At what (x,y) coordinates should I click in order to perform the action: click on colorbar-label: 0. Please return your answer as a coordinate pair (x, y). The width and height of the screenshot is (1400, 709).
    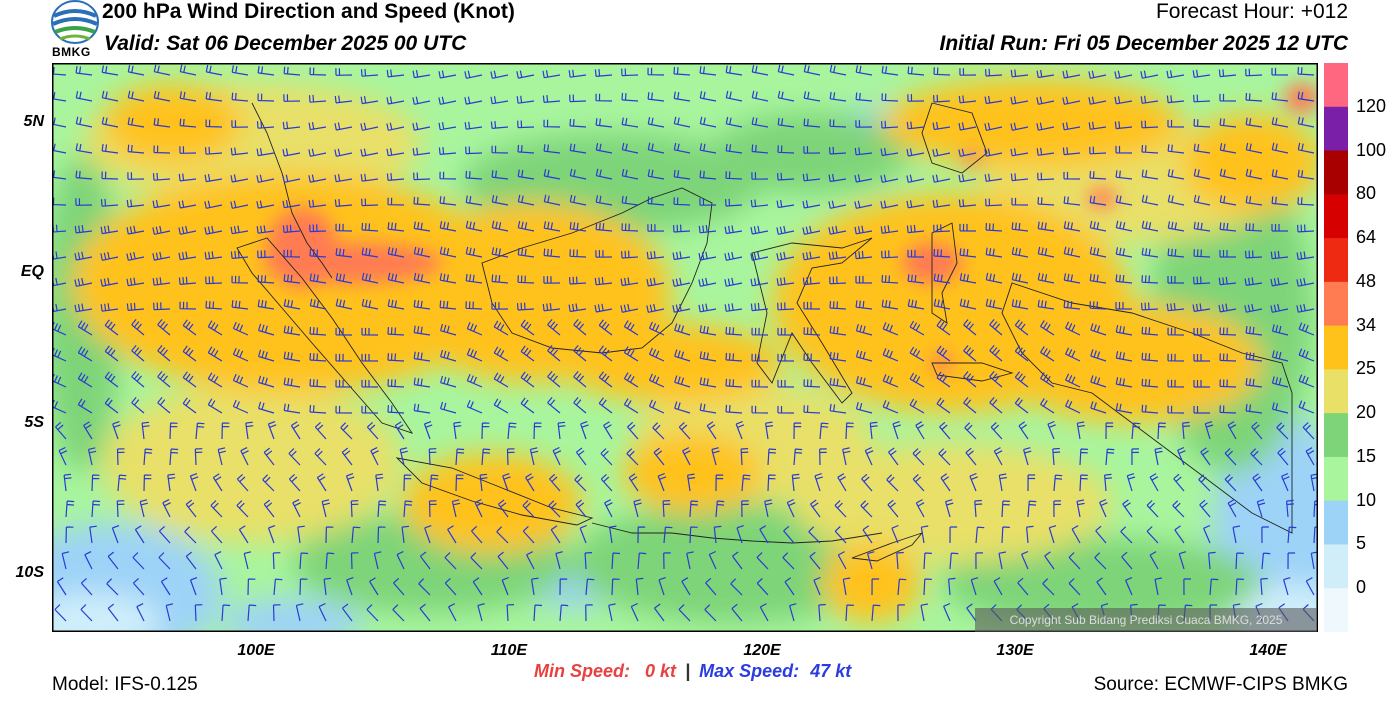
    Looking at the image, I should click on (1361, 587).